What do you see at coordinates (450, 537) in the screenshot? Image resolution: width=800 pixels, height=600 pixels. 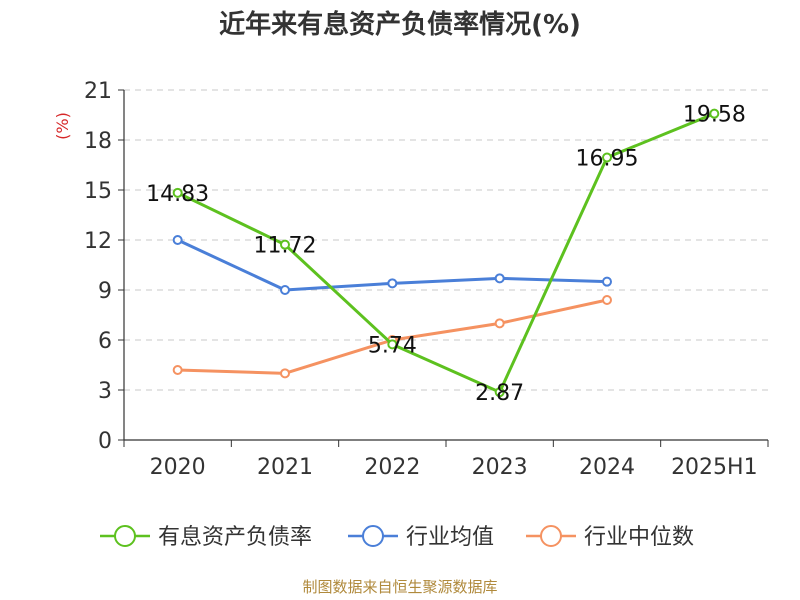 I see `legend-label: 行业均值` at bounding box center [450, 537].